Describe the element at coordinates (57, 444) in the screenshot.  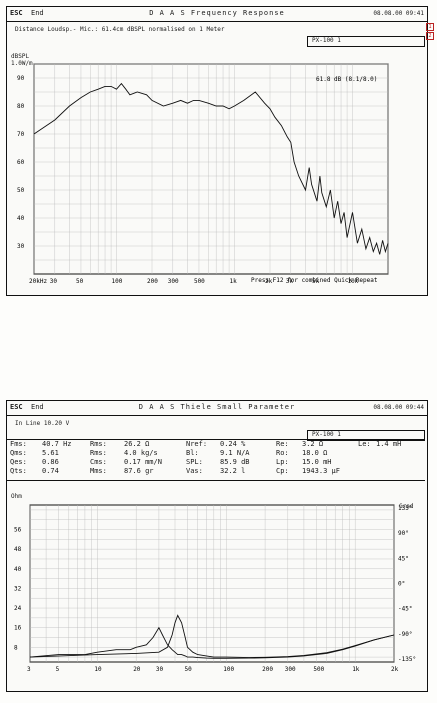
I see `param-value: 40.7 Hz` at that location.